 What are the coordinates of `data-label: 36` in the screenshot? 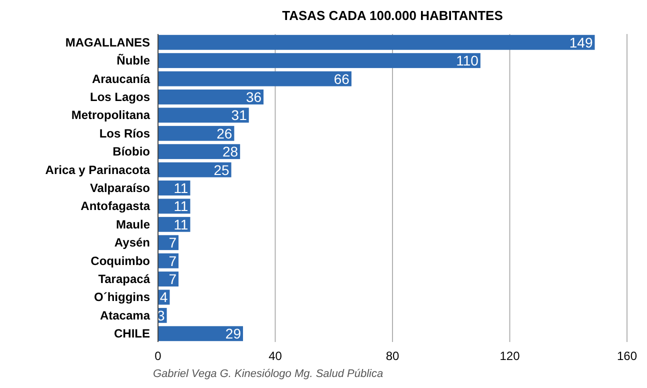 It's located at (254, 96).